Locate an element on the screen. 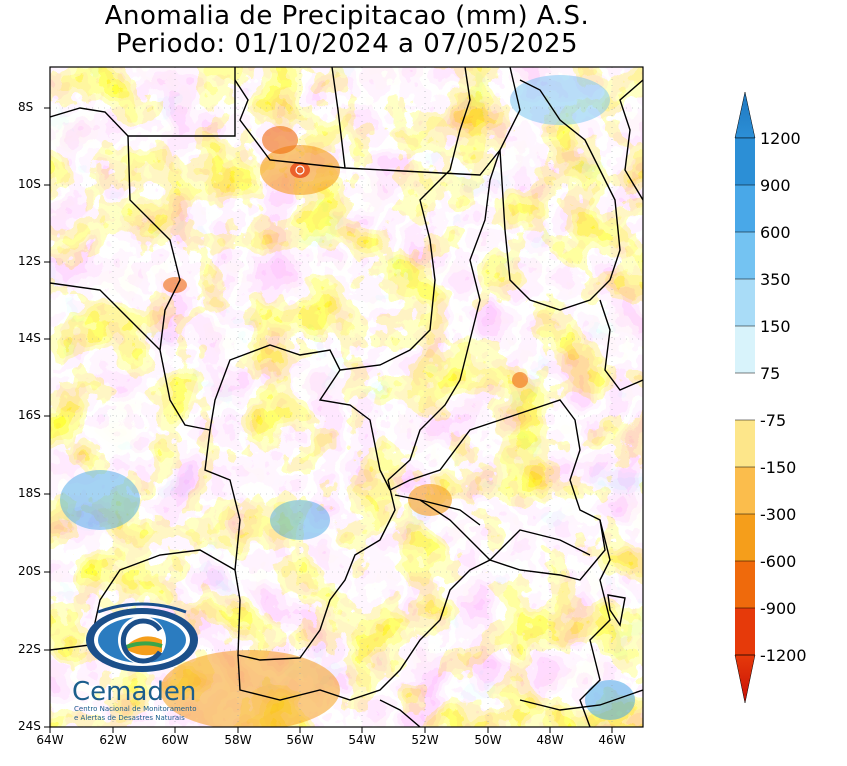  colorbar-label: -900 is located at coordinates (778, 608).